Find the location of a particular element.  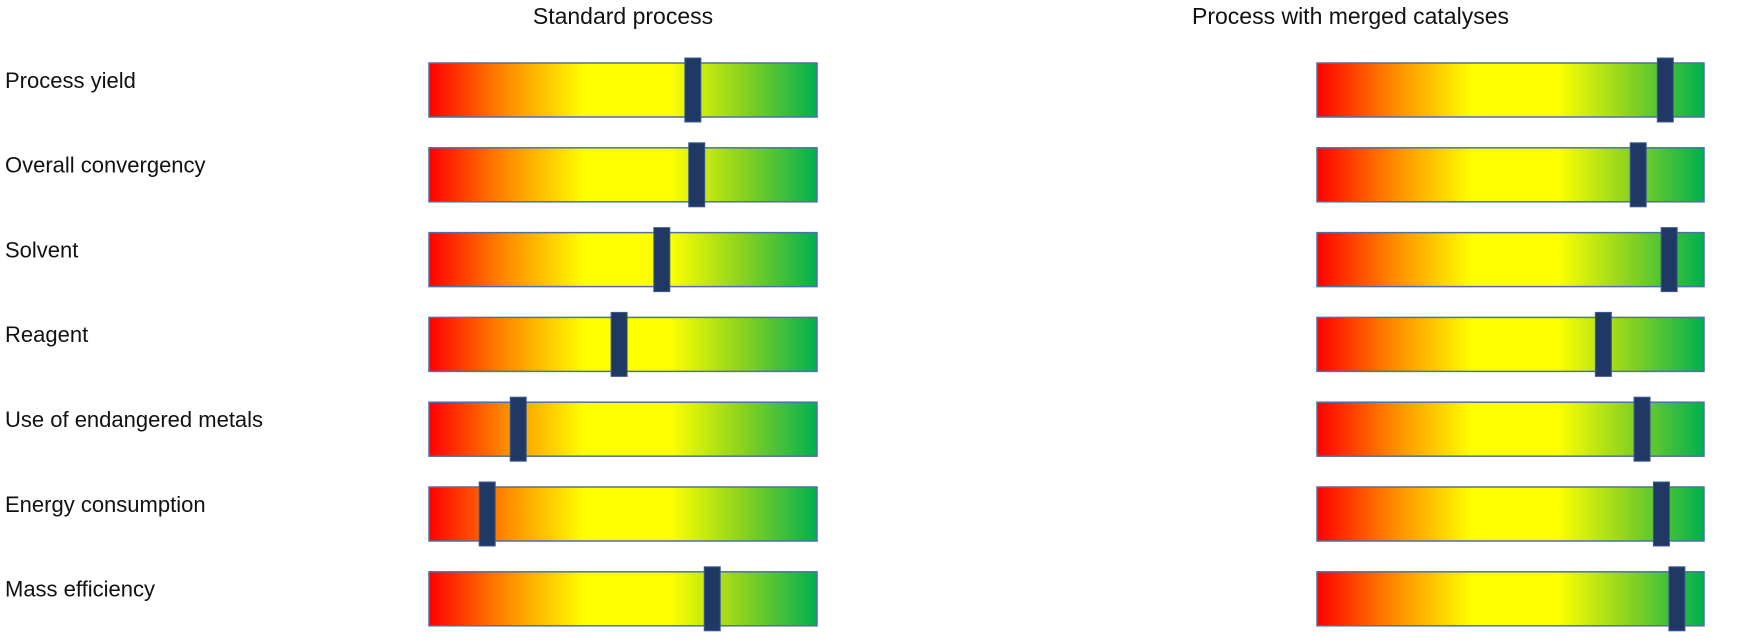

row-label: Reagent is located at coordinates (46, 334).